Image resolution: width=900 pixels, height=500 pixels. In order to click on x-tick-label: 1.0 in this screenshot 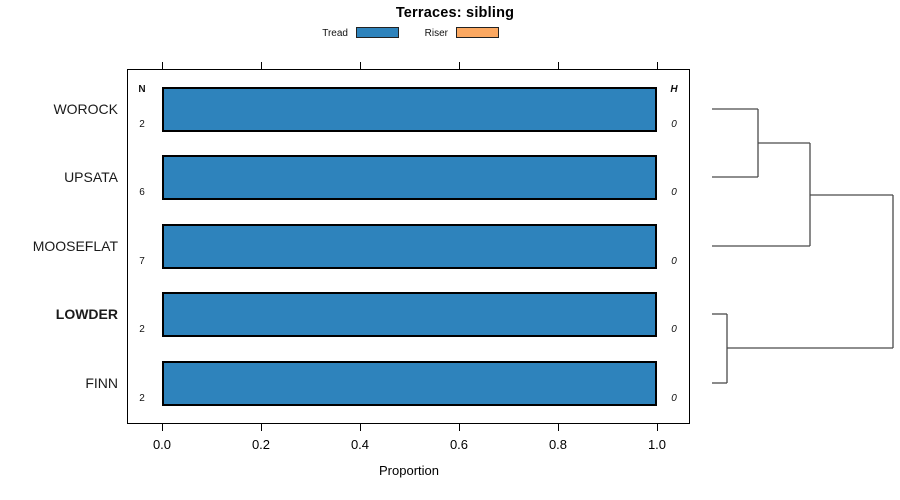, I will do `click(657, 444)`.